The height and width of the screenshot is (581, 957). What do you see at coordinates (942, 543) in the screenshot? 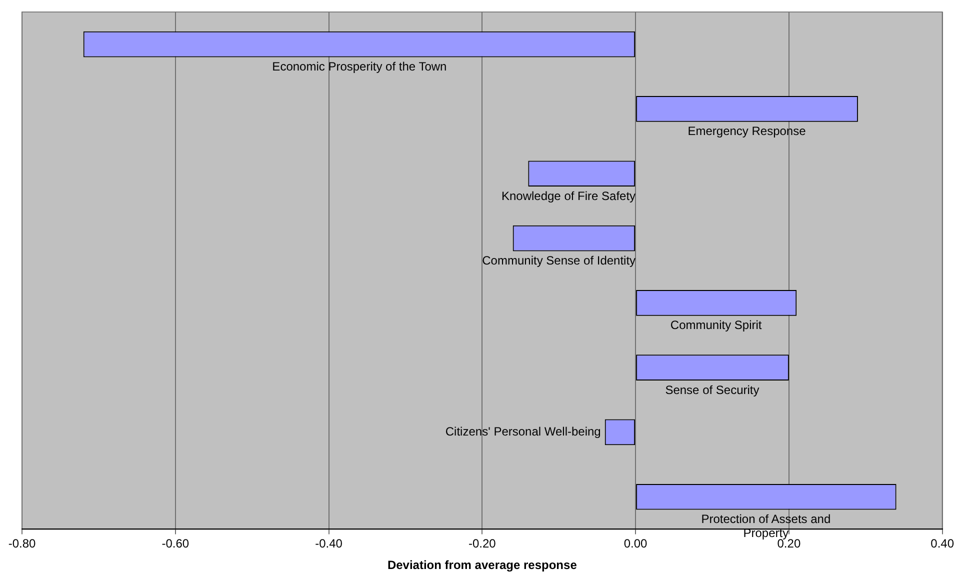
I see `x-tick-label: 0.40` at bounding box center [942, 543].